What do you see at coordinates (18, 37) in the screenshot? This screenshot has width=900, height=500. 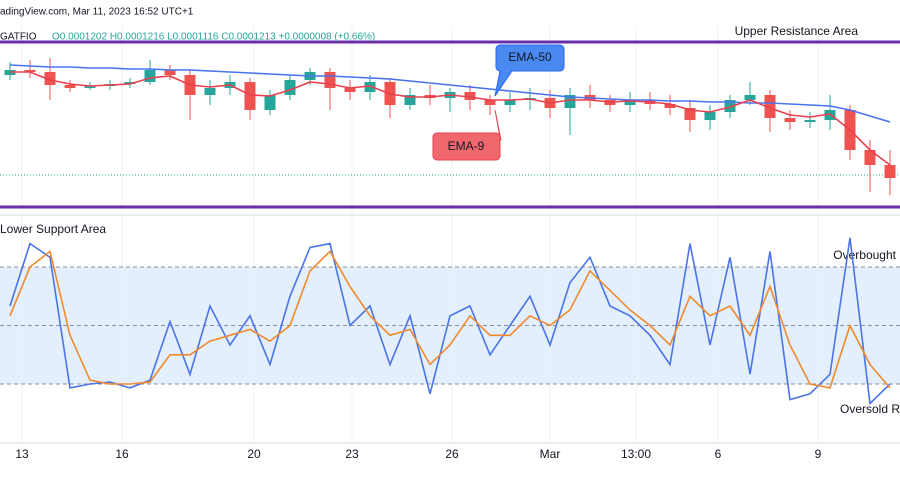 I see `header-symbol: GATFIO` at bounding box center [18, 37].